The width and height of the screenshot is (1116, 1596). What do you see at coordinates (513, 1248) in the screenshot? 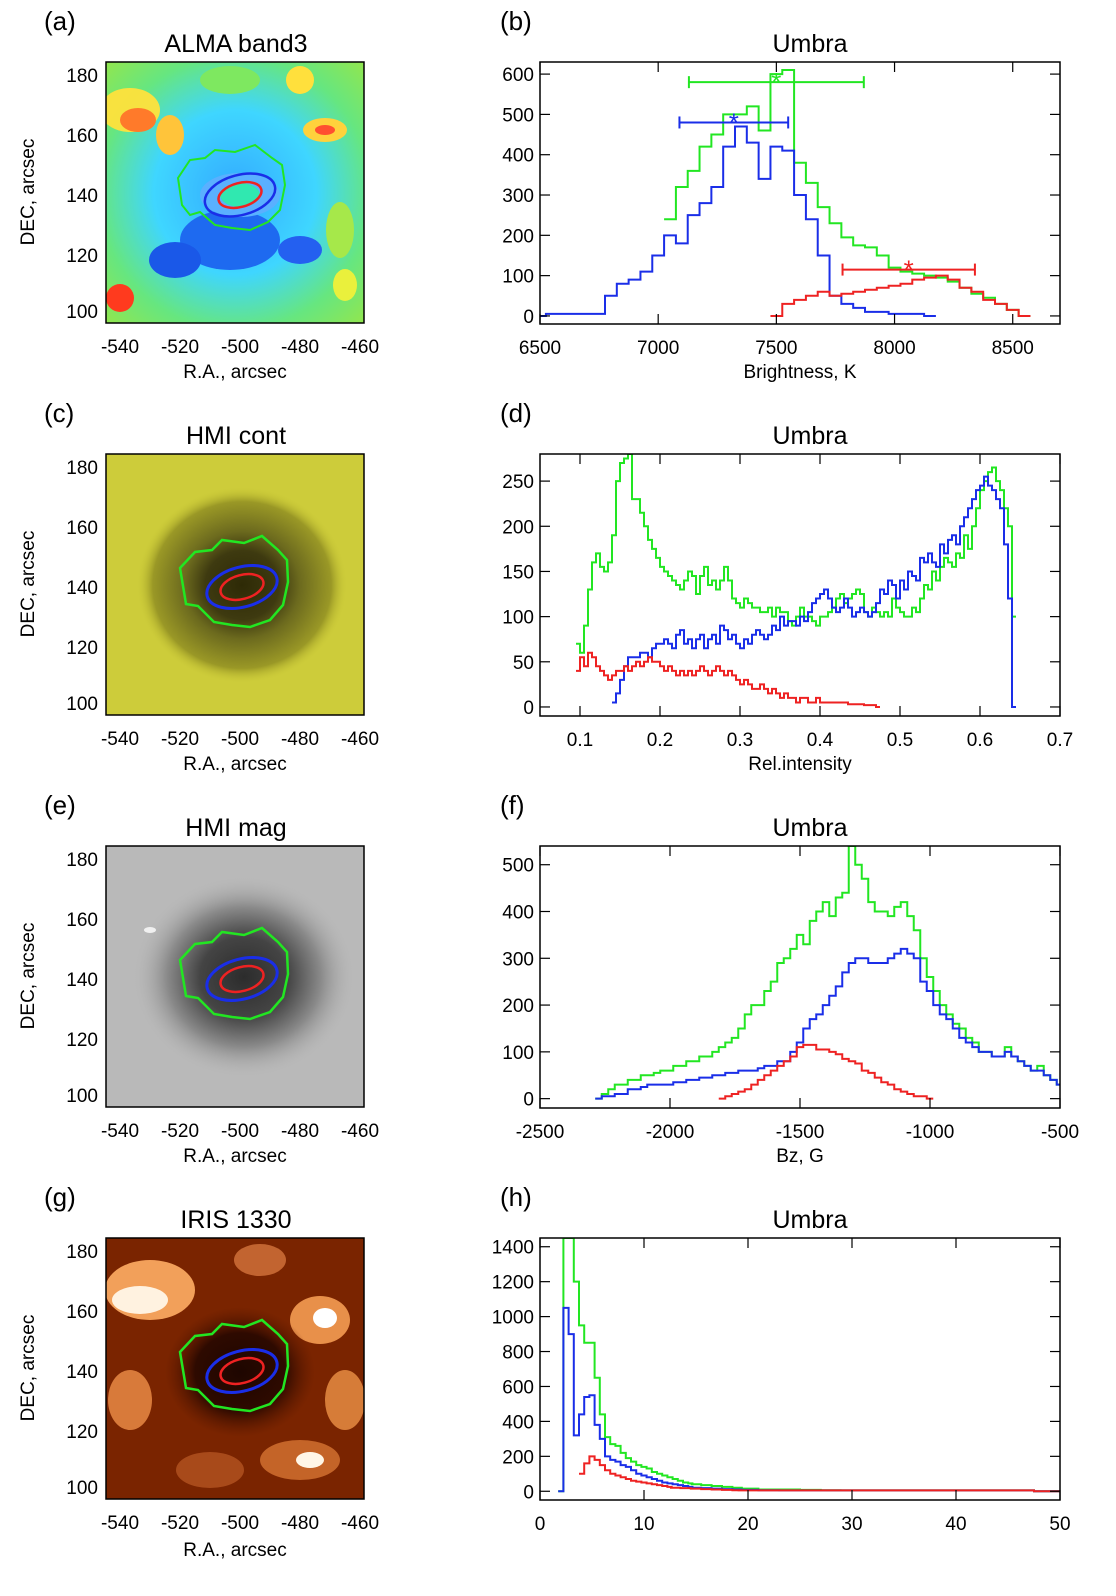
I see `y-tick-label: 1400` at bounding box center [513, 1248].